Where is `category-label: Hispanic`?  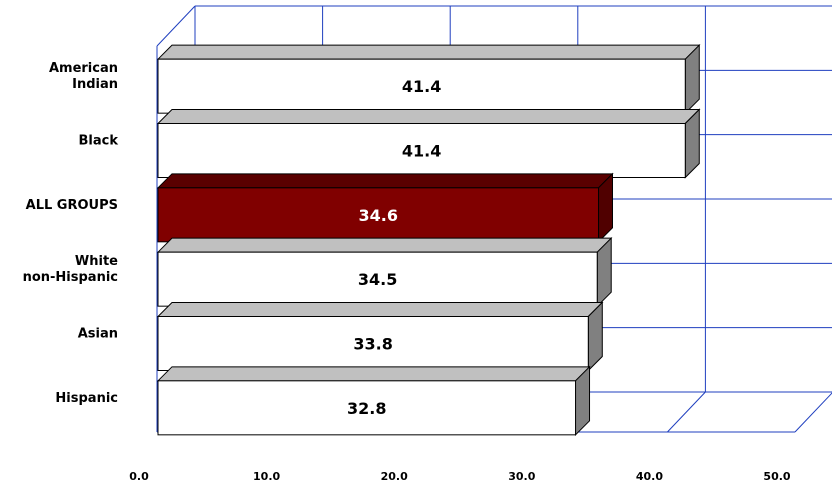
category-label: Hispanic is located at coordinates (86, 398).